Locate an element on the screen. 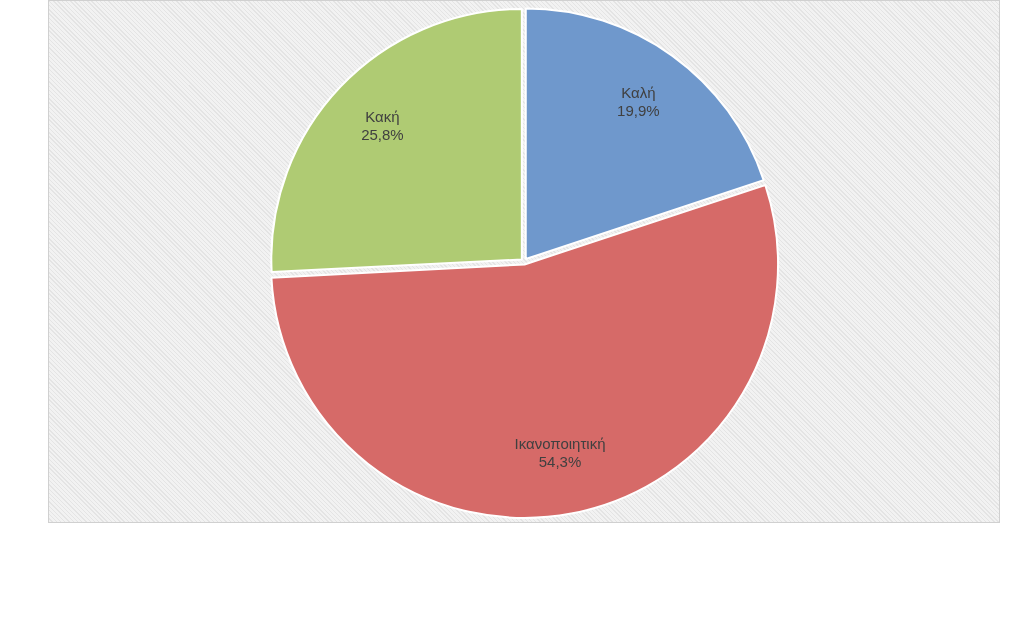 This screenshot has width=1024, height=627. data-label: 19,9% is located at coordinates (638, 111).